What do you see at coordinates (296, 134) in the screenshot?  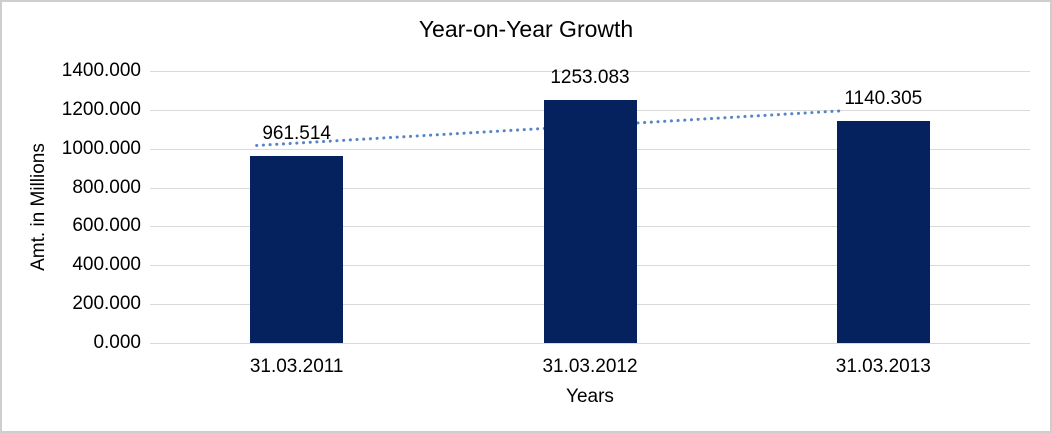 I see `bar-value-label: 961.514` at bounding box center [296, 134].